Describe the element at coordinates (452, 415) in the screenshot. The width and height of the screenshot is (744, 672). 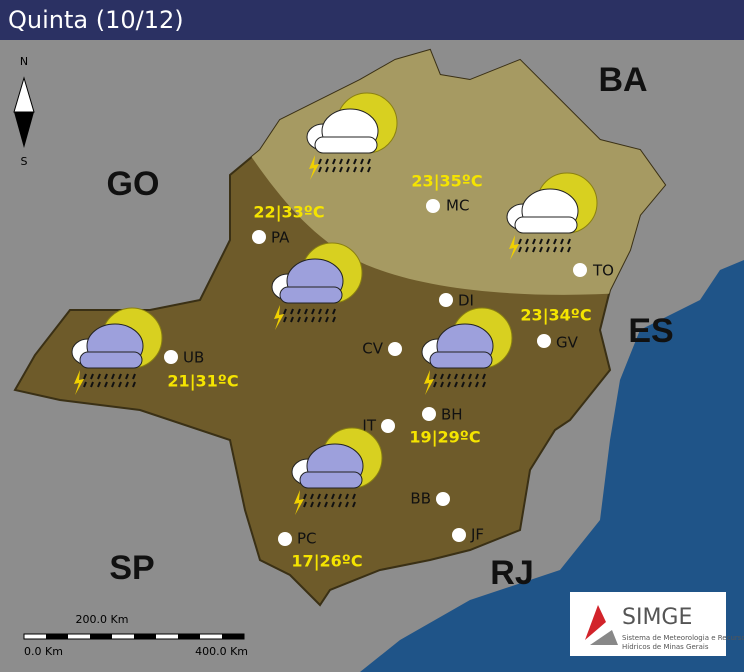
I see `city-label: BH` at that location.